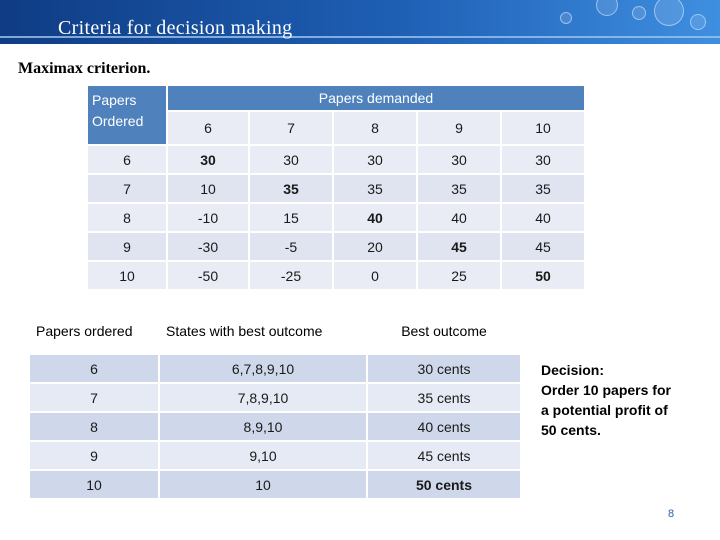  Describe the element at coordinates (444, 397) in the screenshot. I see `best-outcome: 35 cents` at that location.